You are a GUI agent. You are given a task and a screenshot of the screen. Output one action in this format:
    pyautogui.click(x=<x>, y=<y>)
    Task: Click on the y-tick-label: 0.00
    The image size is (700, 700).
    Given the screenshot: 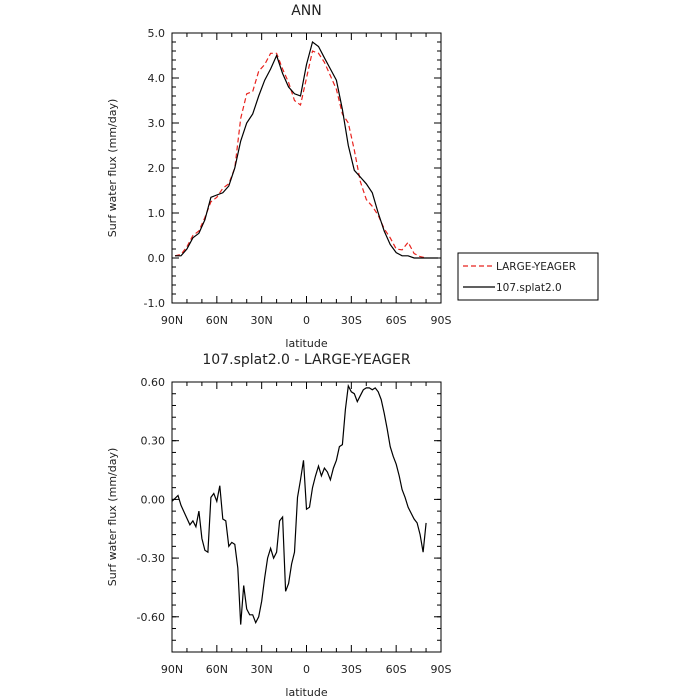 What is the action you would take?
    pyautogui.click(x=153, y=499)
    